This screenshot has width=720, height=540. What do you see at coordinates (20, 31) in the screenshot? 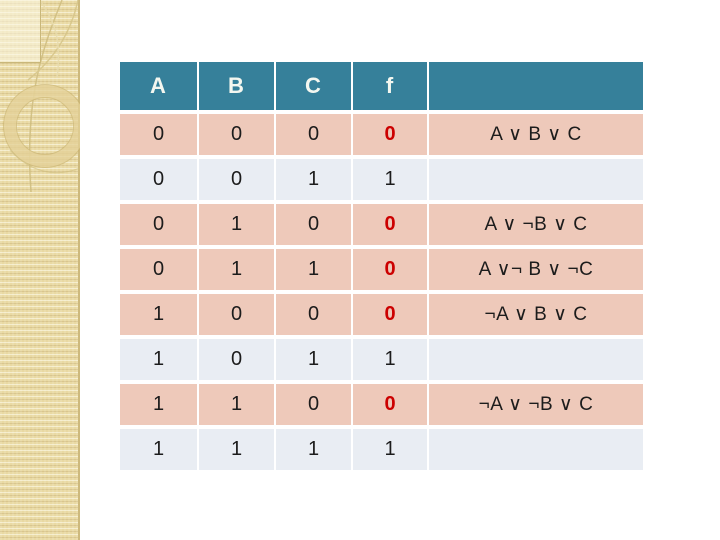
I see `corner-square-decoration` at bounding box center [20, 31].